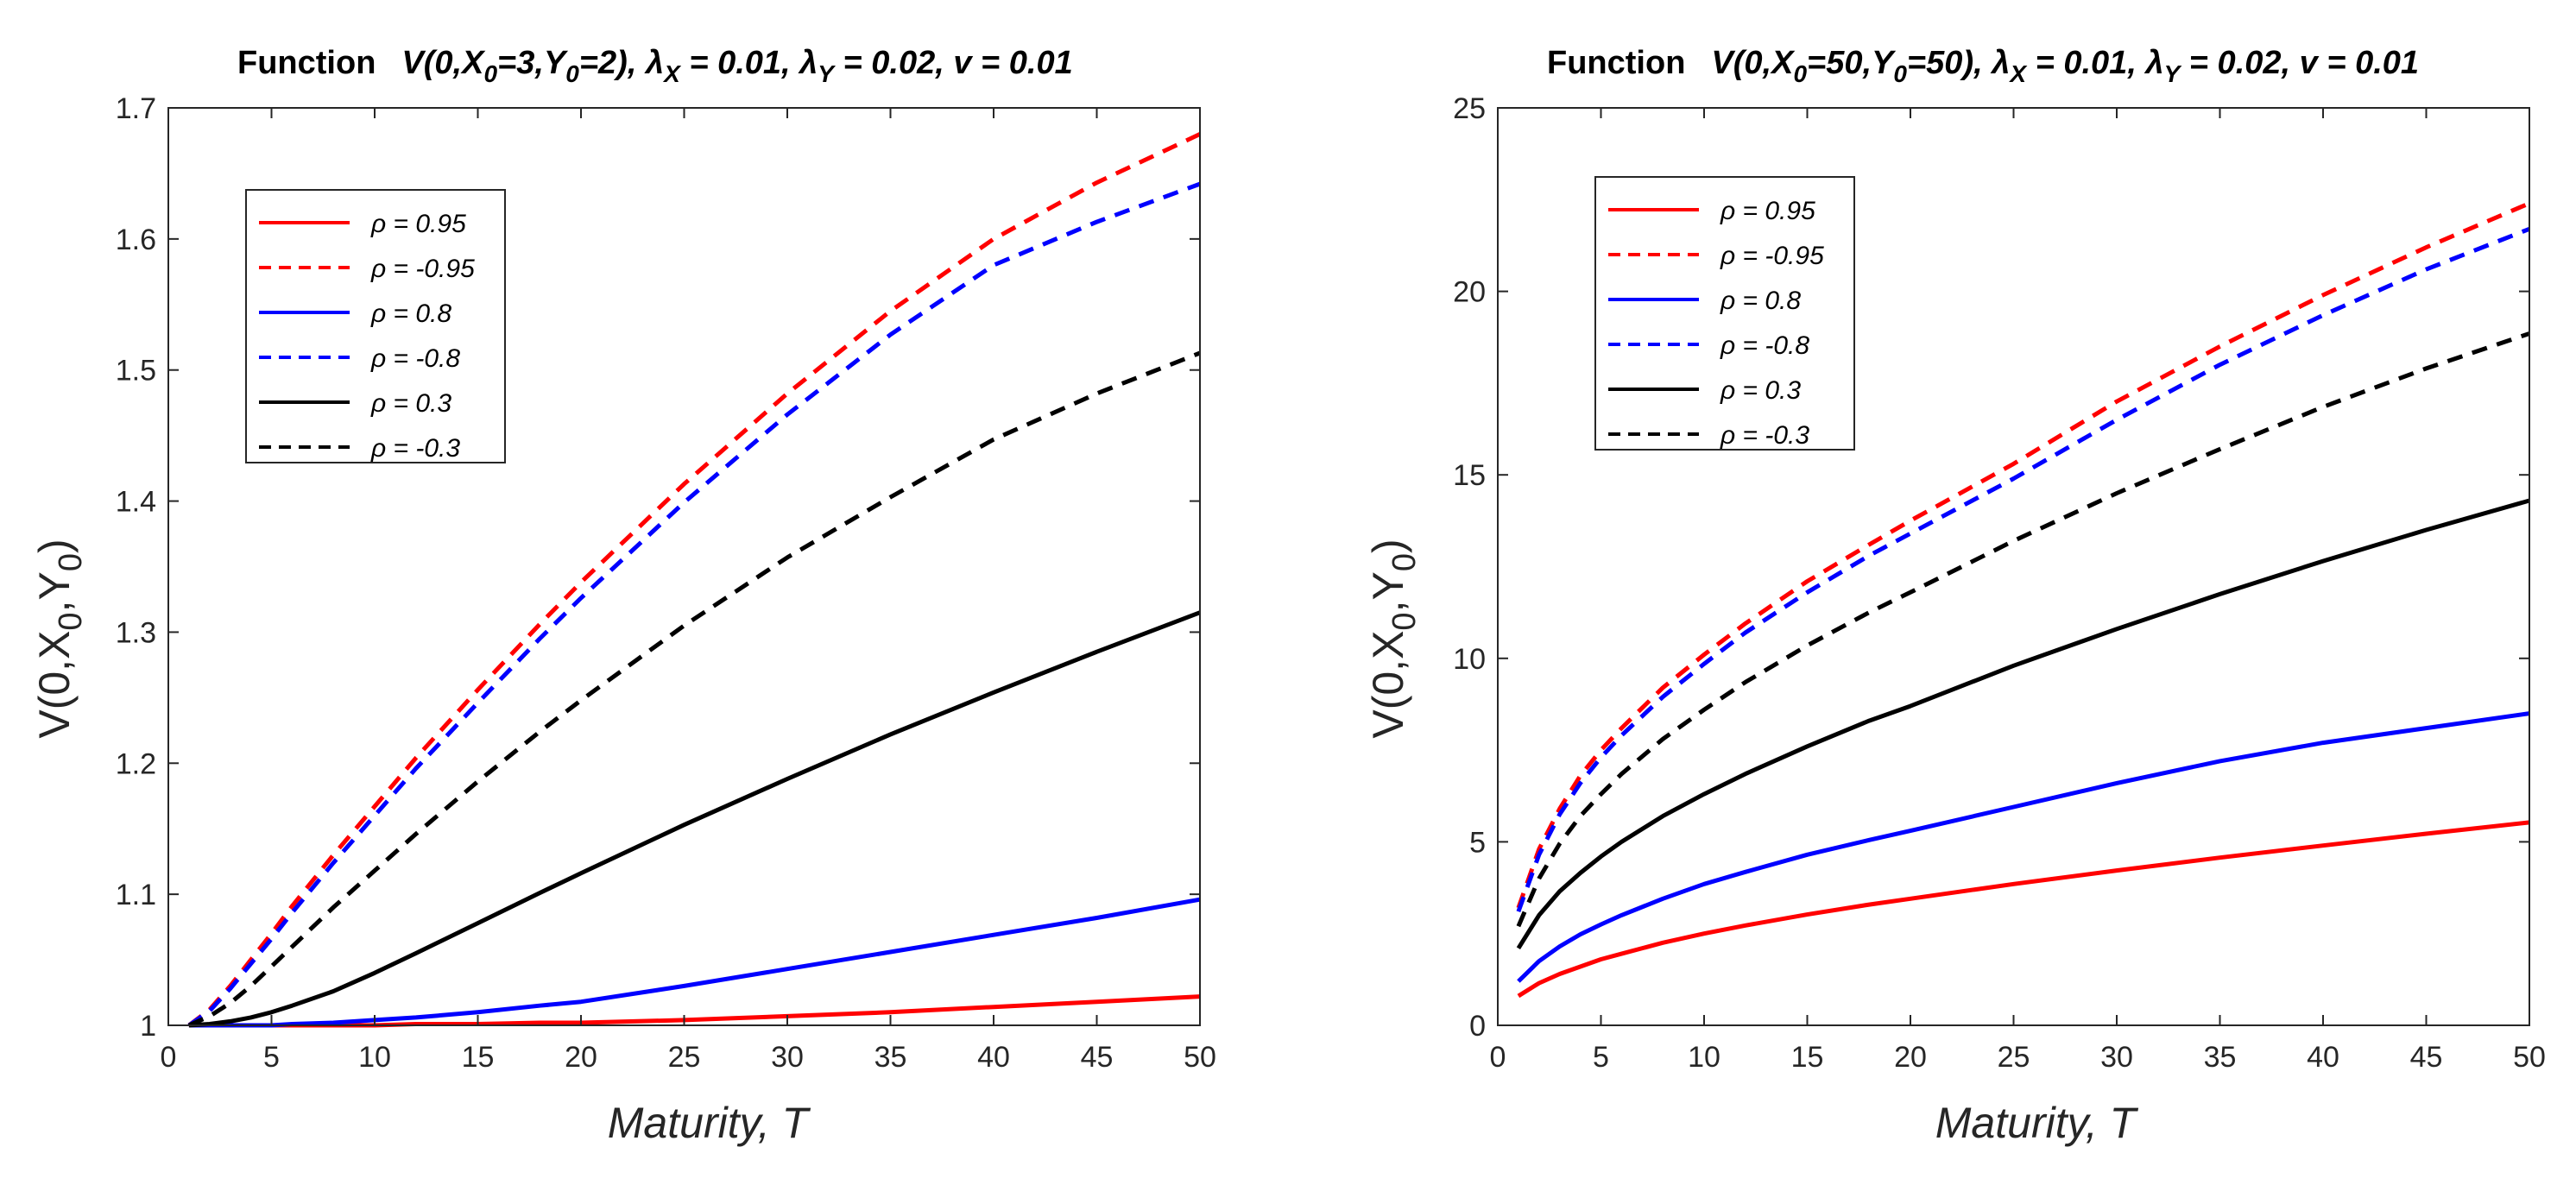 The height and width of the screenshot is (1185, 2576). I want to click on left-ytick-label: 1, so click(148, 1027).